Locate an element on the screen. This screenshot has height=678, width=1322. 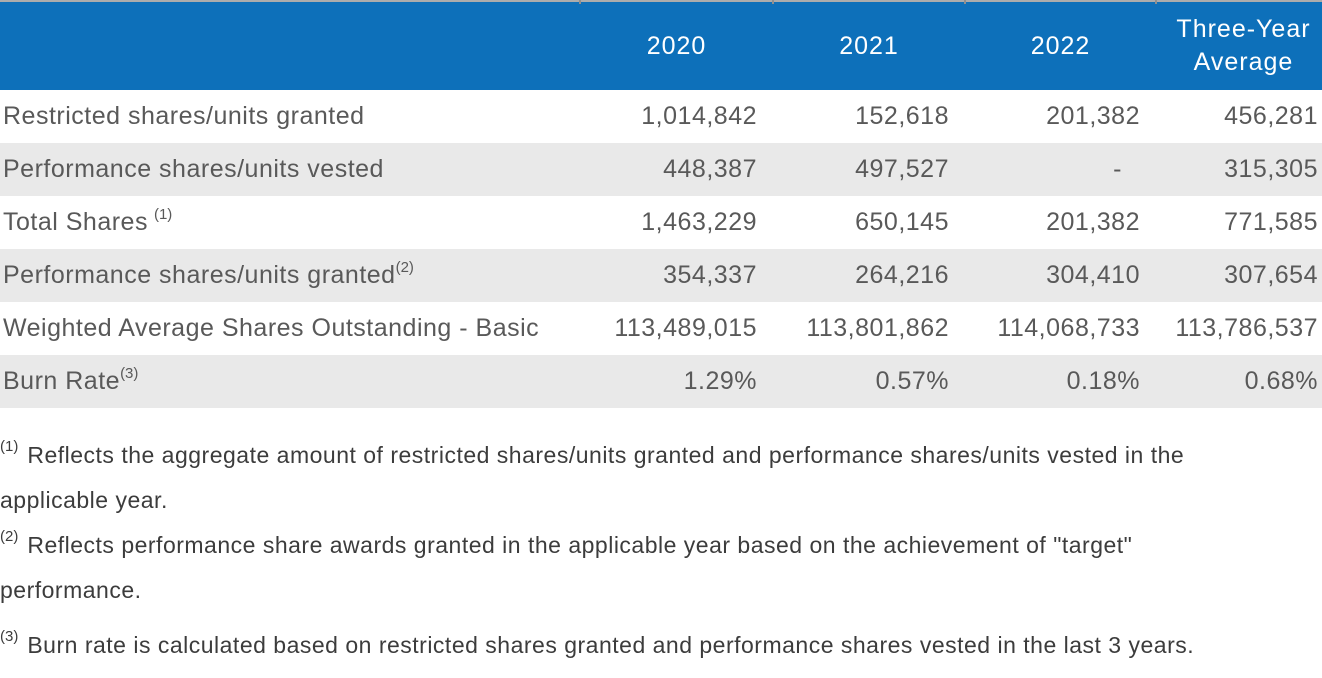
header-cell-blank is located at coordinates (290, 46).